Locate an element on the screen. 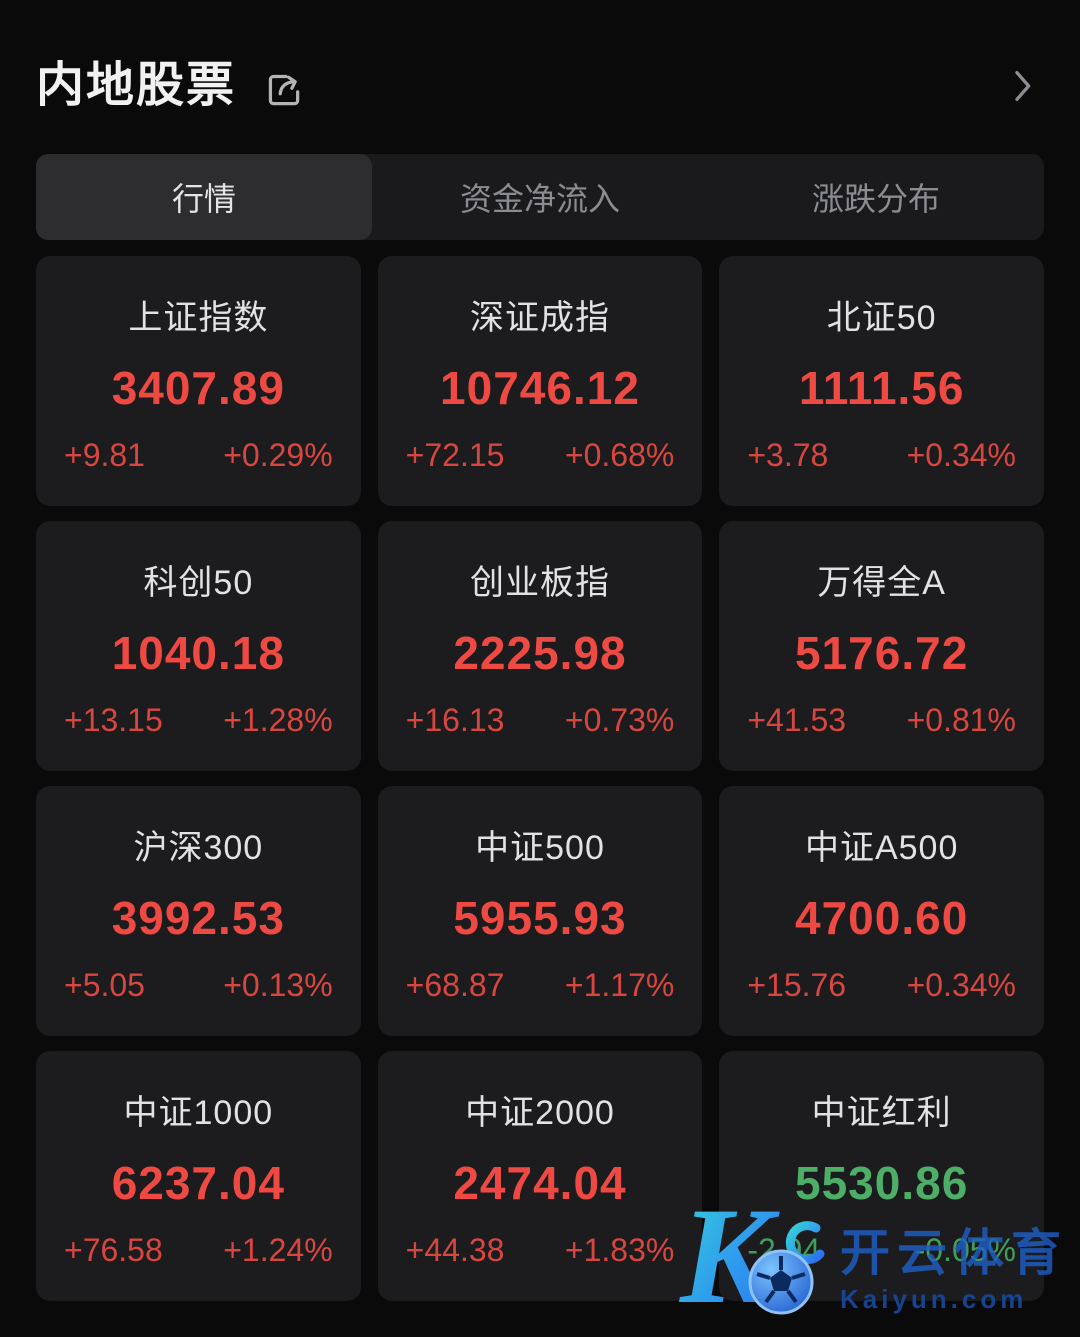  index-card-chinext: 创业板指 2225.98 +16.13 +0.73% is located at coordinates (540, 646).